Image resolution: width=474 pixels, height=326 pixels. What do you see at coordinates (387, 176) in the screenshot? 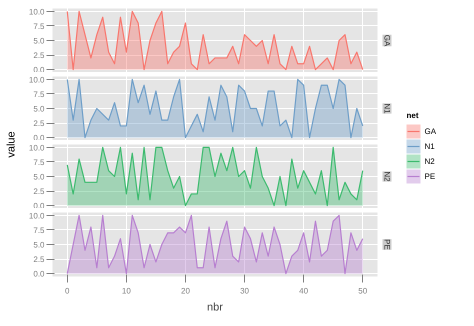
I see `text: N2` at bounding box center [387, 176].